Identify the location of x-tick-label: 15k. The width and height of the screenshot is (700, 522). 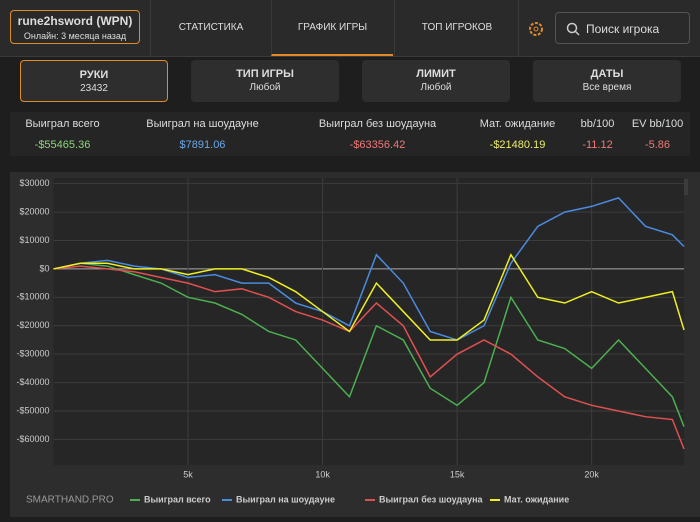
(457, 474).